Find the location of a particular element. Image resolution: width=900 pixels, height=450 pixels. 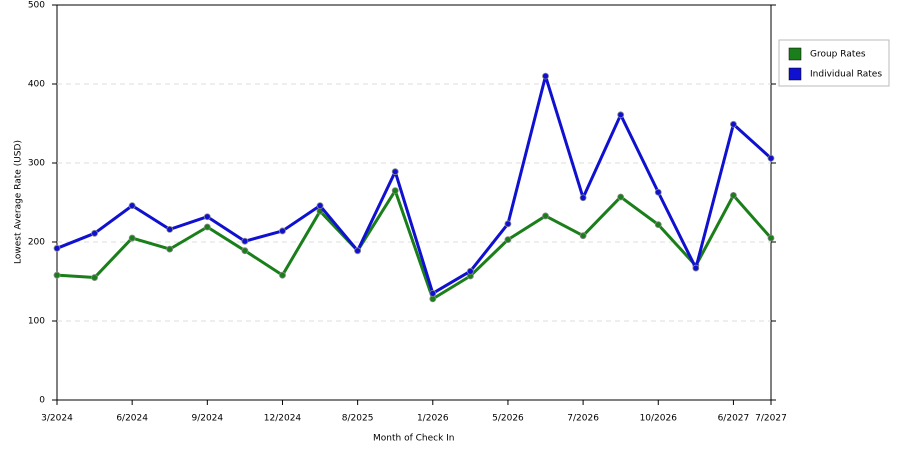

y-tick-label: 0 is located at coordinates (42, 401).